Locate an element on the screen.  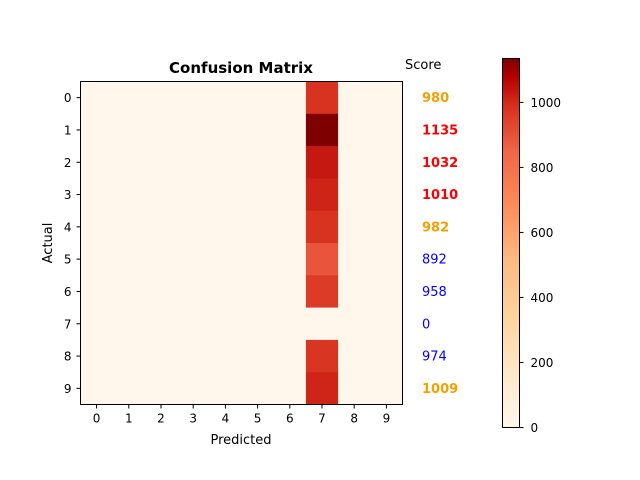
score-label: 980 is located at coordinates (435, 98).